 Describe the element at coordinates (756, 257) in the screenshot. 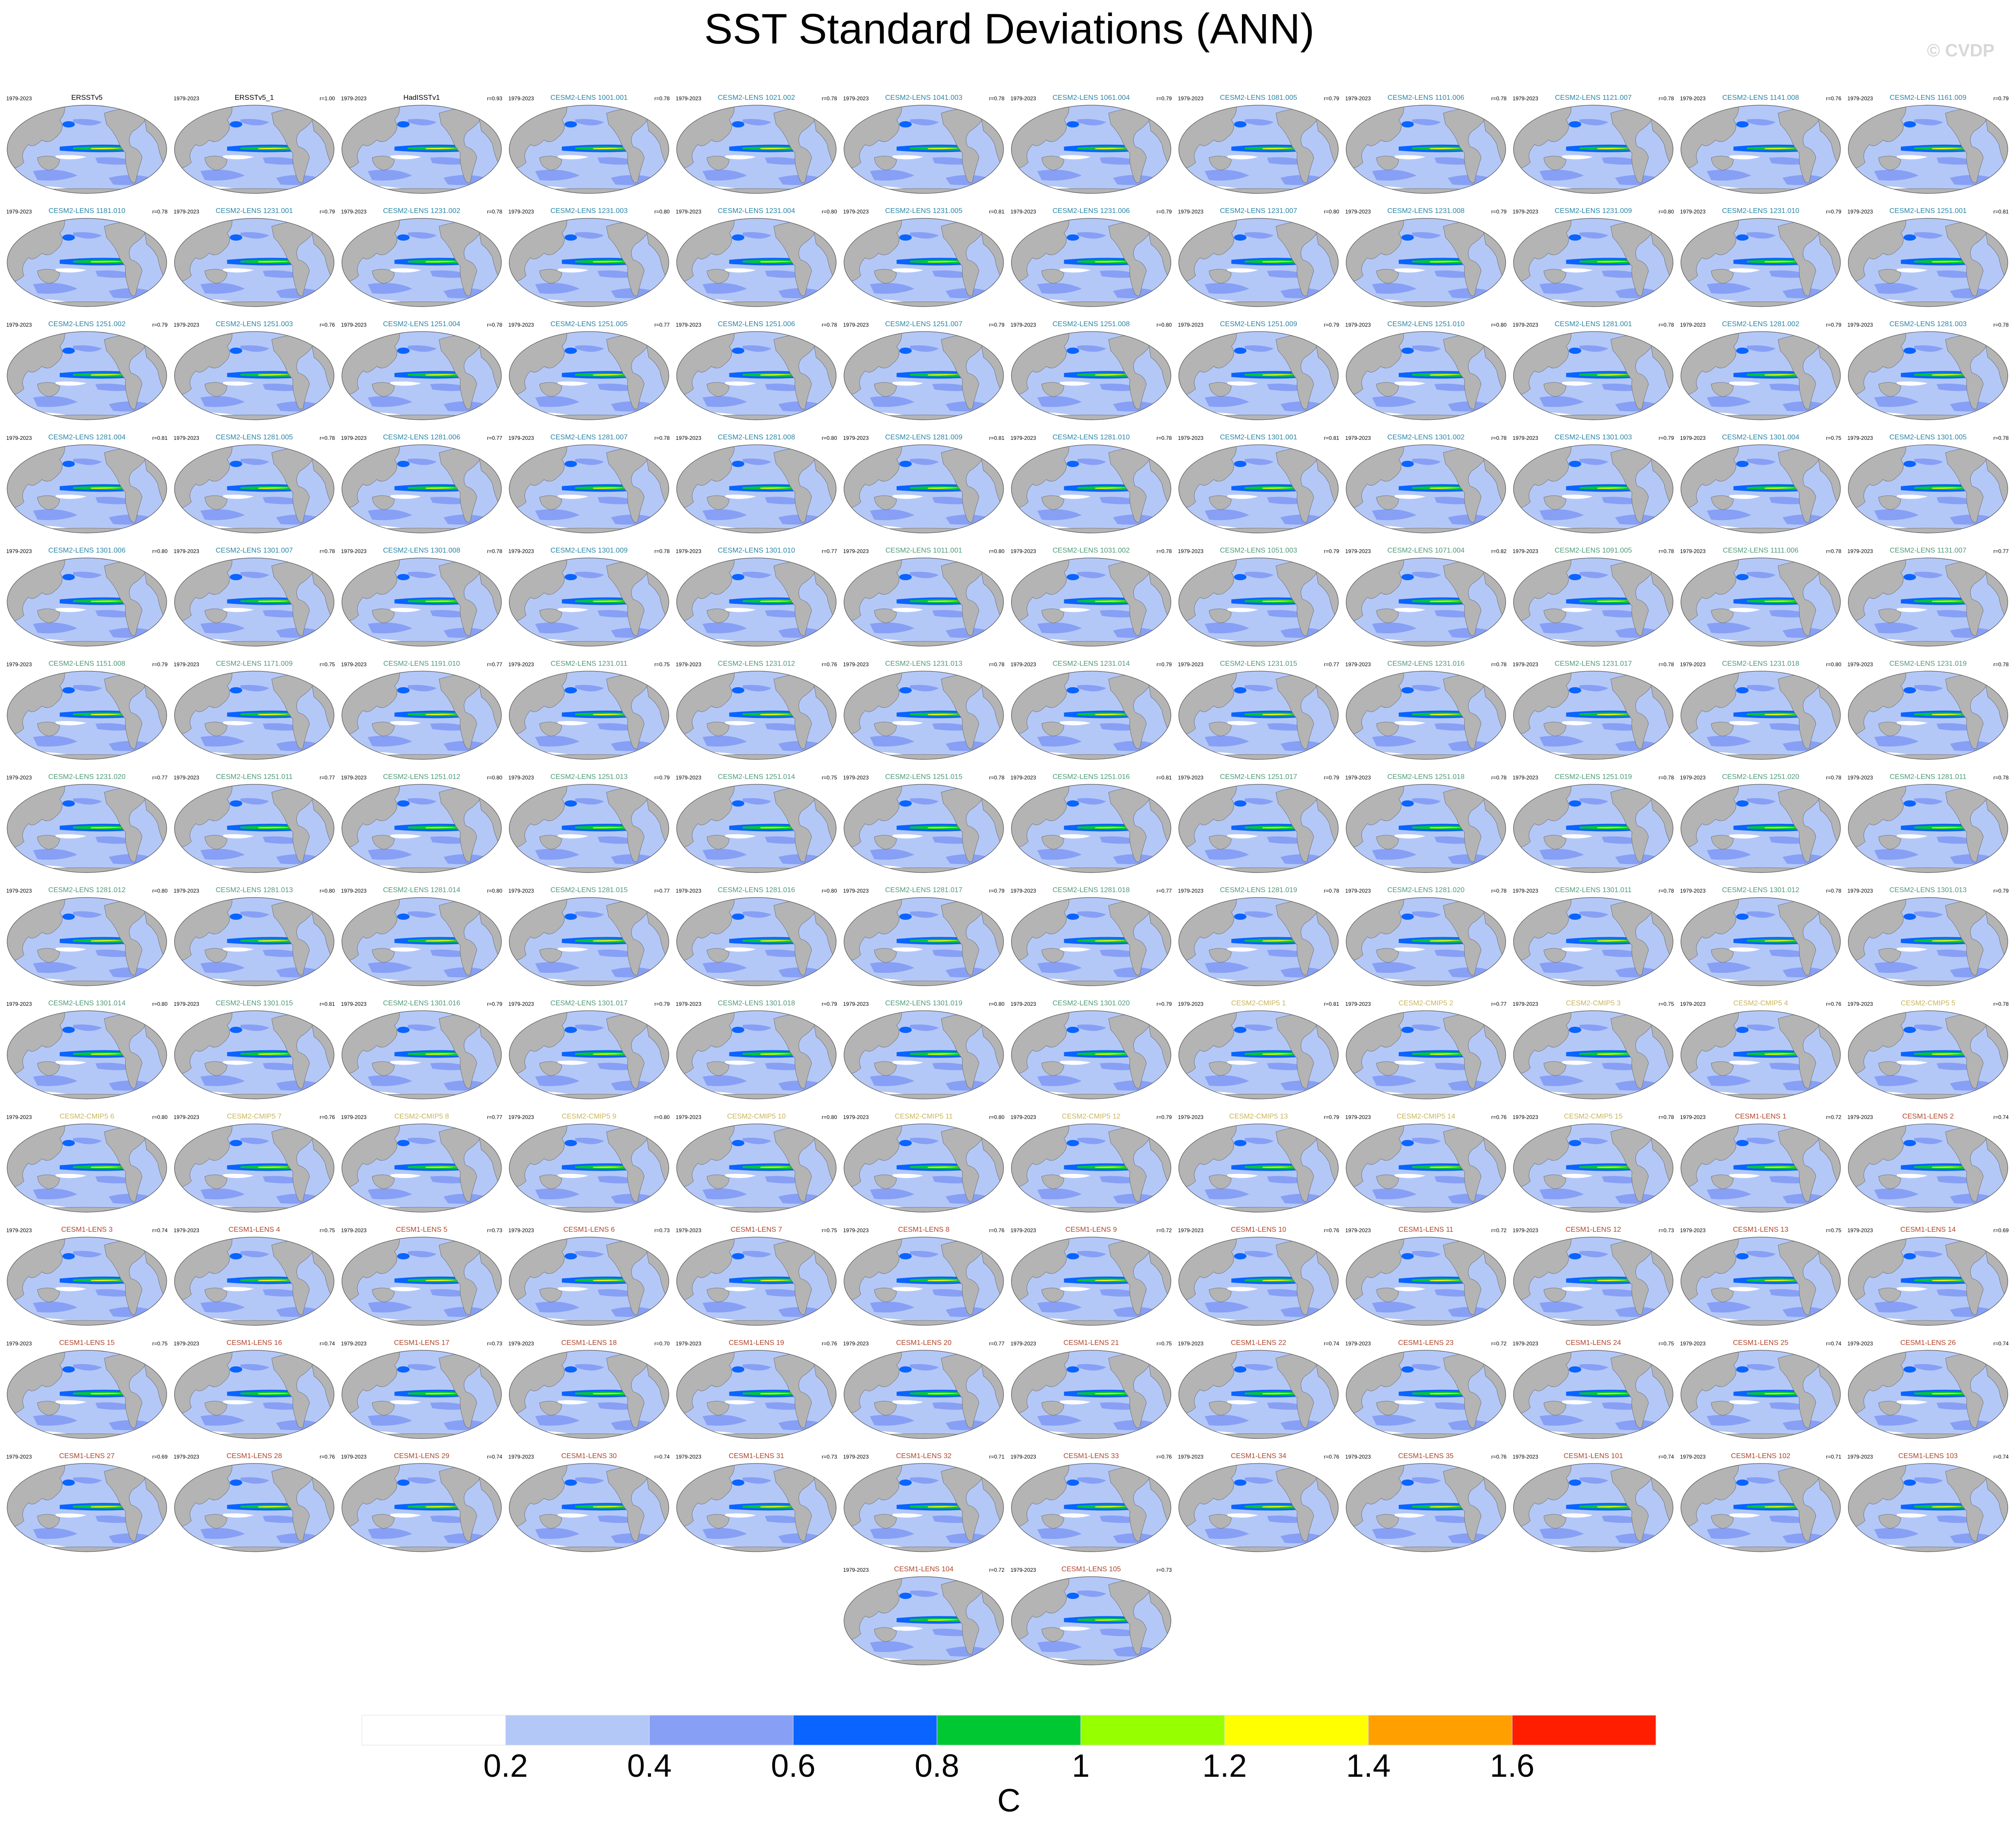

I see `panel: 1979-2023 CESM2-LENS 1231.004 r=0.80` at that location.